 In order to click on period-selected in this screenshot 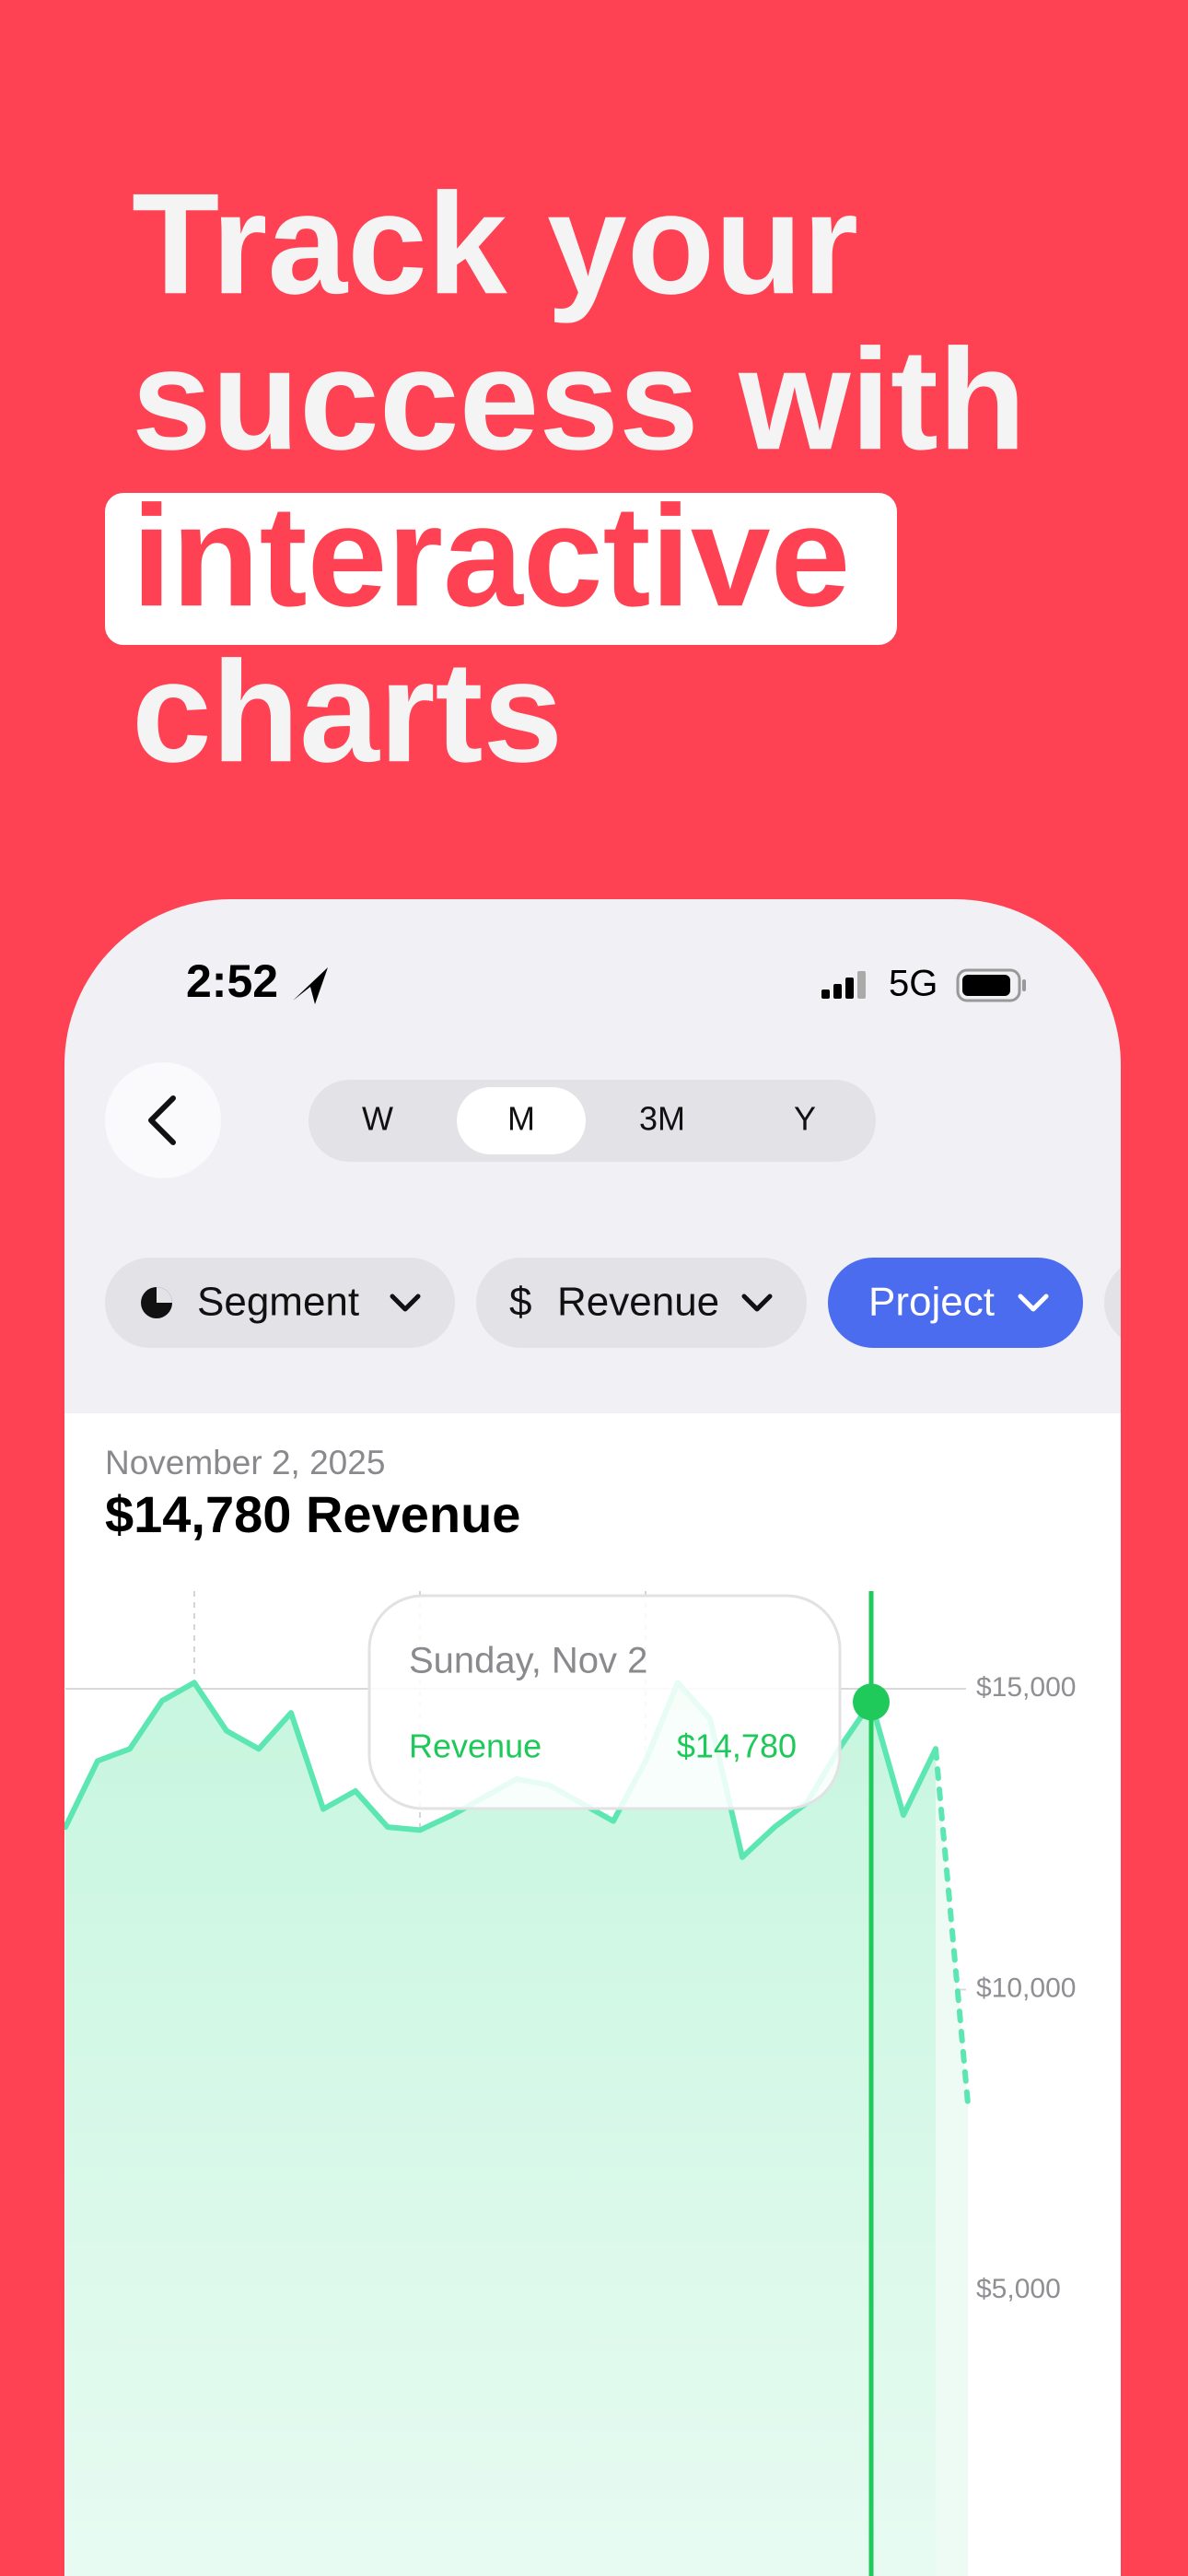, I will do `click(521, 1120)`.